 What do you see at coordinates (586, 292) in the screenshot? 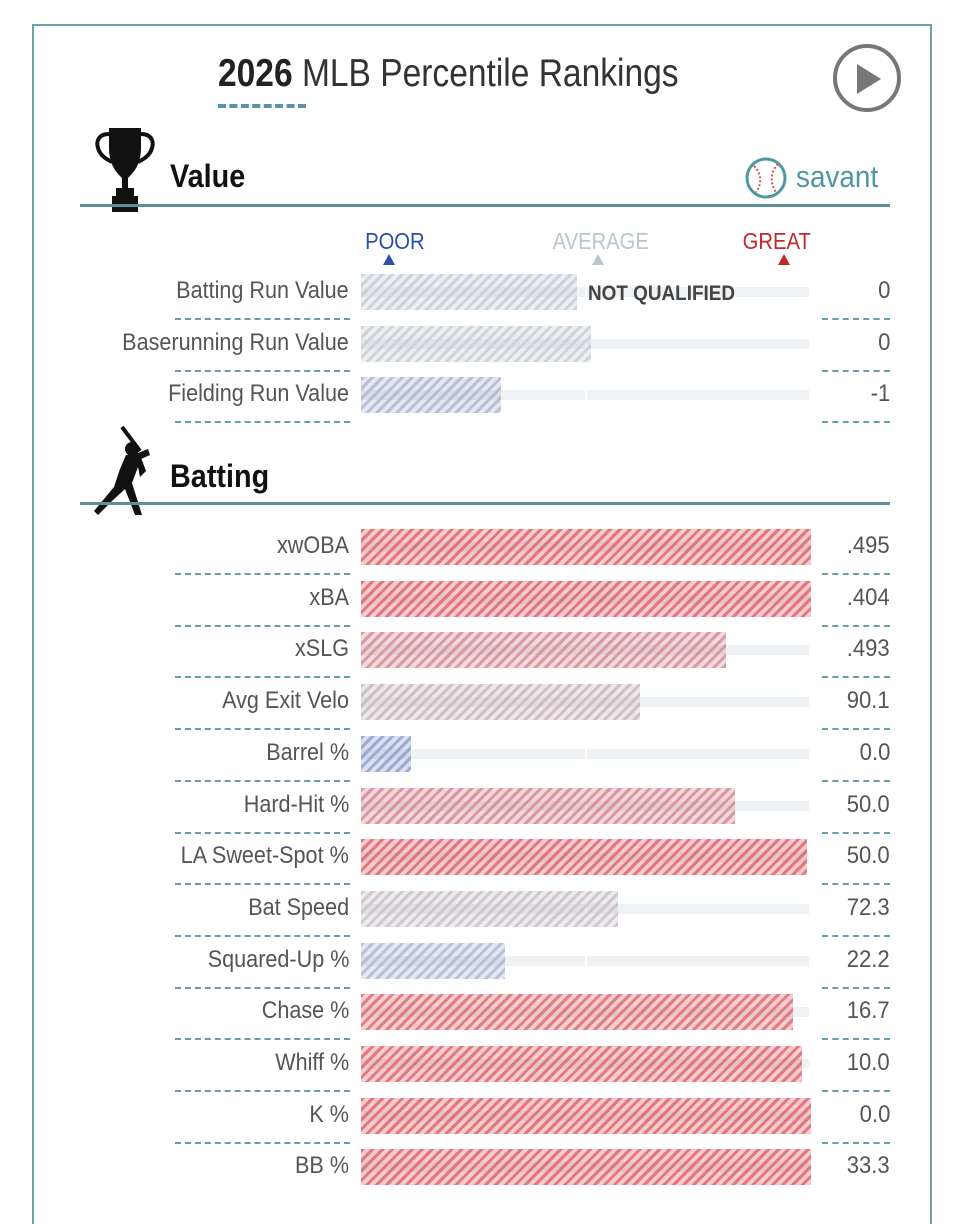
I see `track-batting-run-value` at bounding box center [586, 292].